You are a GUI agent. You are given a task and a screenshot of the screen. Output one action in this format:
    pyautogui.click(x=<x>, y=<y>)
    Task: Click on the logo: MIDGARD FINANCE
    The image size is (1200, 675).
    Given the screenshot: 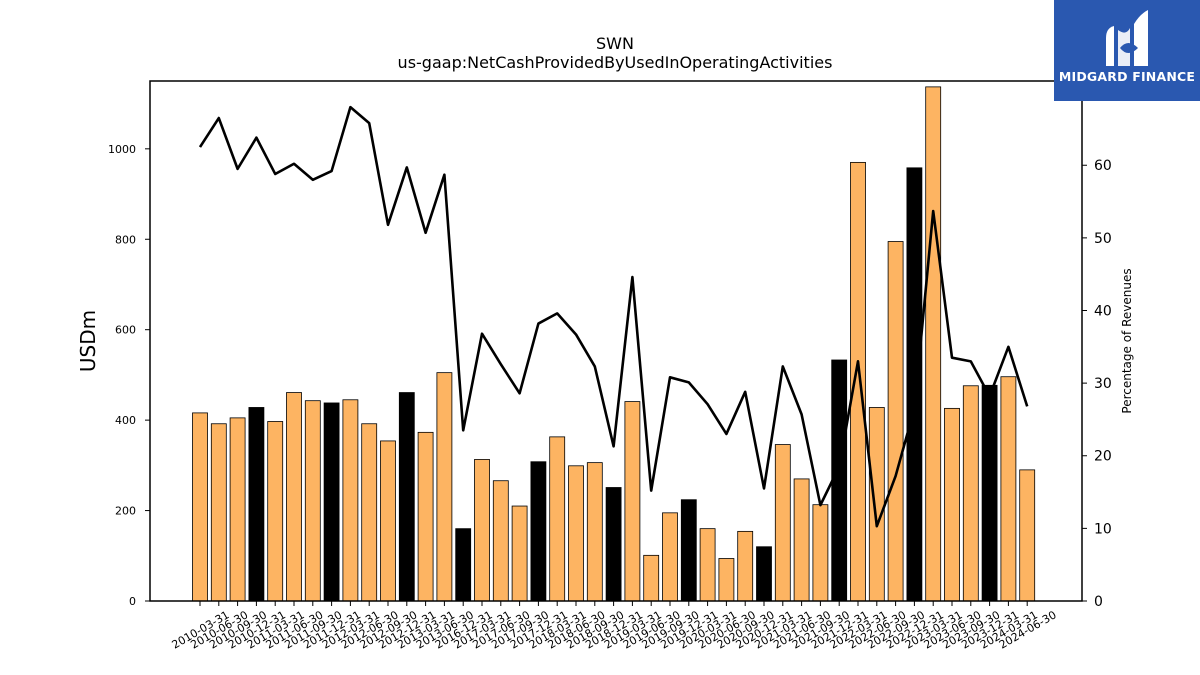 What is the action you would take?
    pyautogui.click(x=1127, y=50)
    